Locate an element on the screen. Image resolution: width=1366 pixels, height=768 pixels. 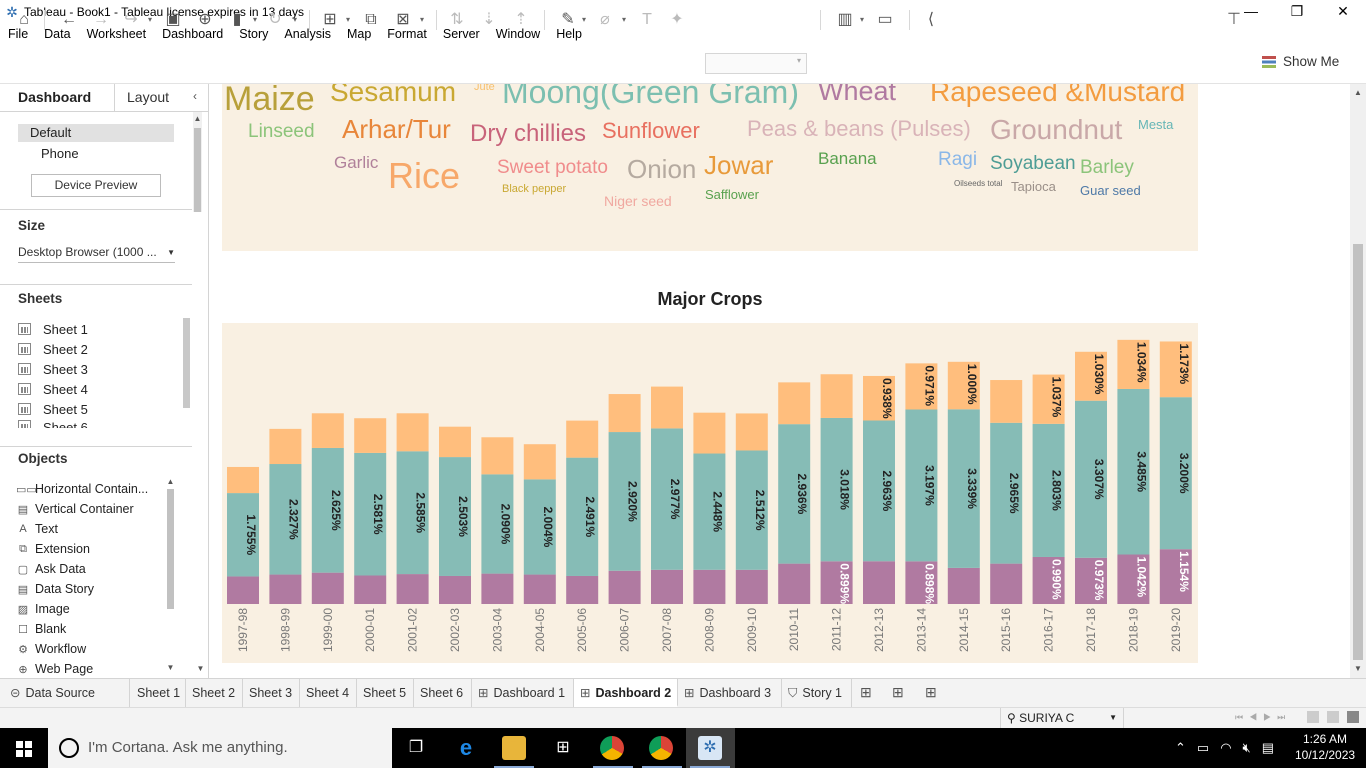
word-cloud-term: Wheat is located at coordinates (857, 95).